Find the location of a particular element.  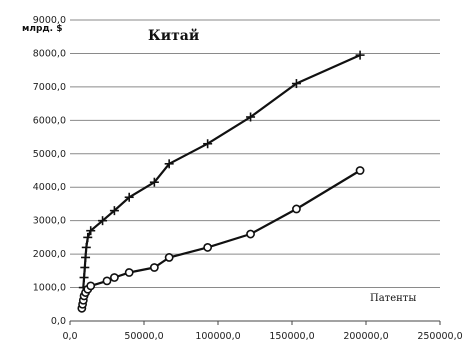

chart-title: Китай is located at coordinates (173, 35).